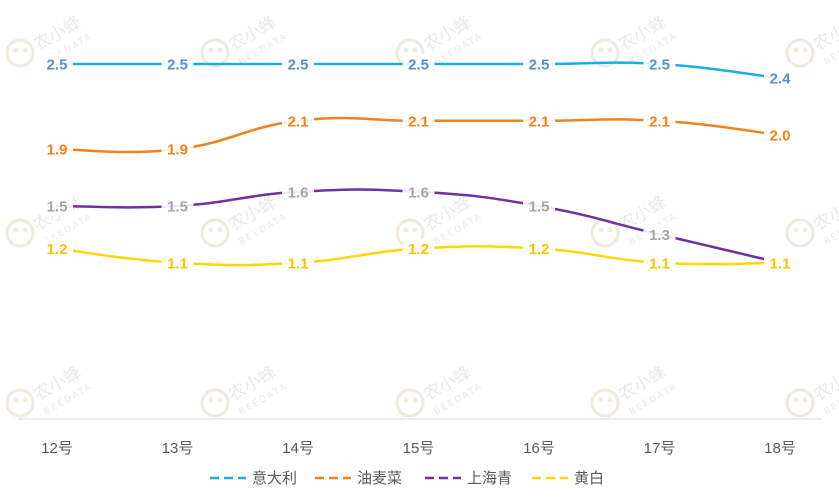  I want to click on data-label: 2.0, so click(780, 136).